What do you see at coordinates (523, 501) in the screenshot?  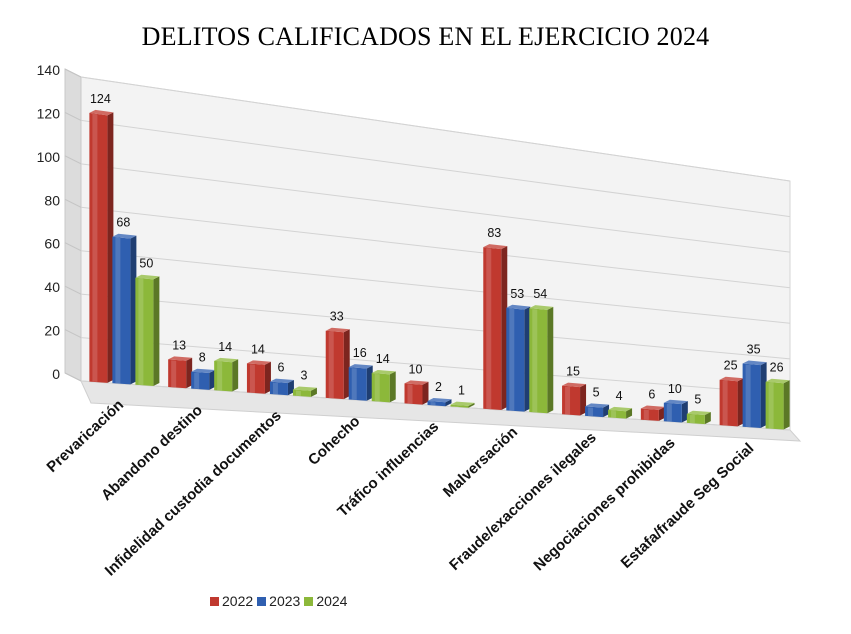 I see `category-label: Fraude/exacciones ilegales` at bounding box center [523, 501].